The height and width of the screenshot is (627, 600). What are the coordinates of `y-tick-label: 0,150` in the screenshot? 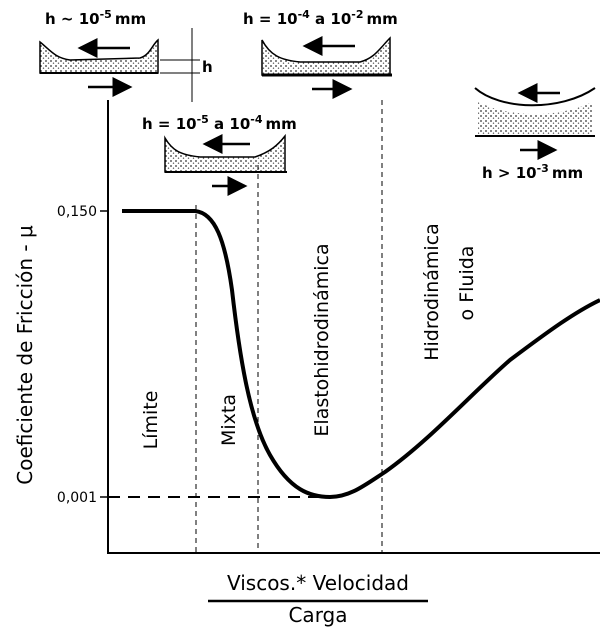 It's located at (77, 212).